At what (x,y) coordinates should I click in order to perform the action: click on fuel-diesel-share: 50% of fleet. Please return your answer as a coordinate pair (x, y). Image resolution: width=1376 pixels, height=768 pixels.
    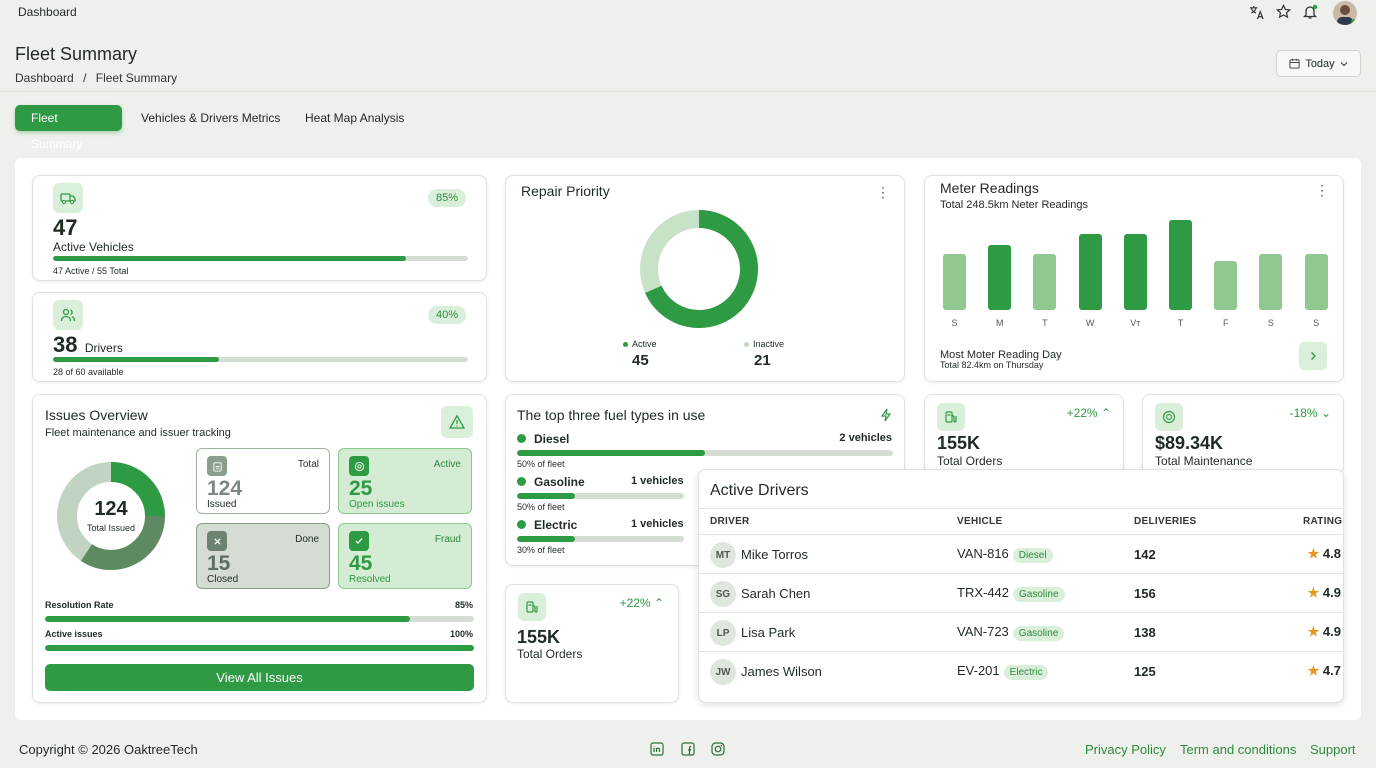
    Looking at the image, I should click on (541, 464).